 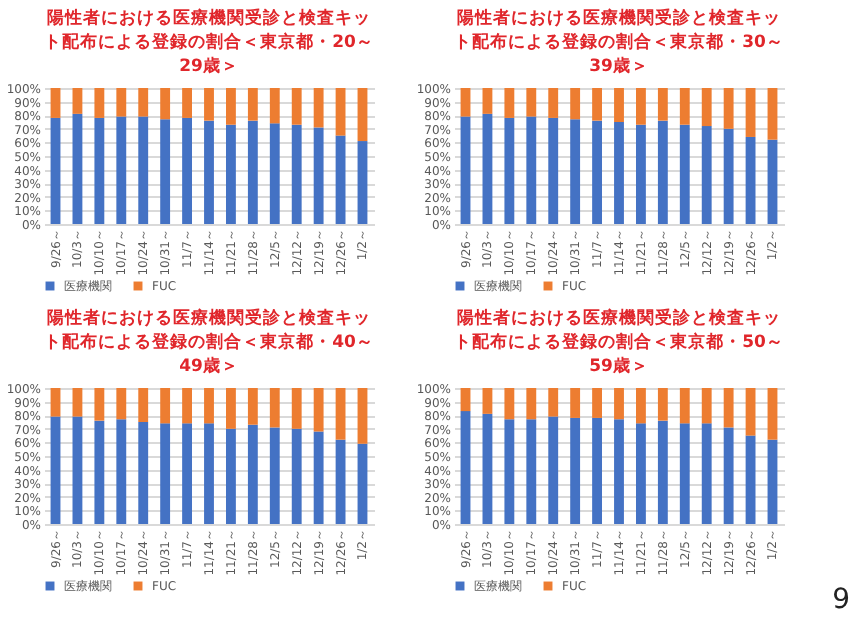 I want to click on chart-title: 陽性者における医療機関受診と検査キット配布による登録の割合＜東京都・50～59歳＞, so click(x=619, y=342).